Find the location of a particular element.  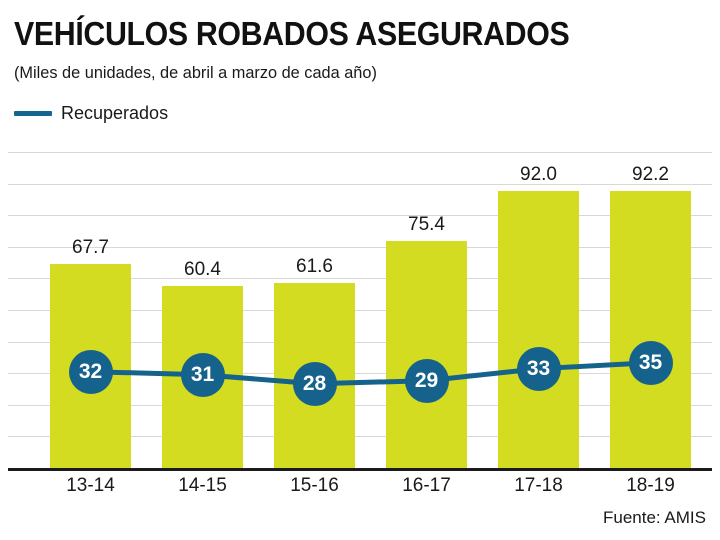

bar-value-label: 67.7 is located at coordinates (90, 248).